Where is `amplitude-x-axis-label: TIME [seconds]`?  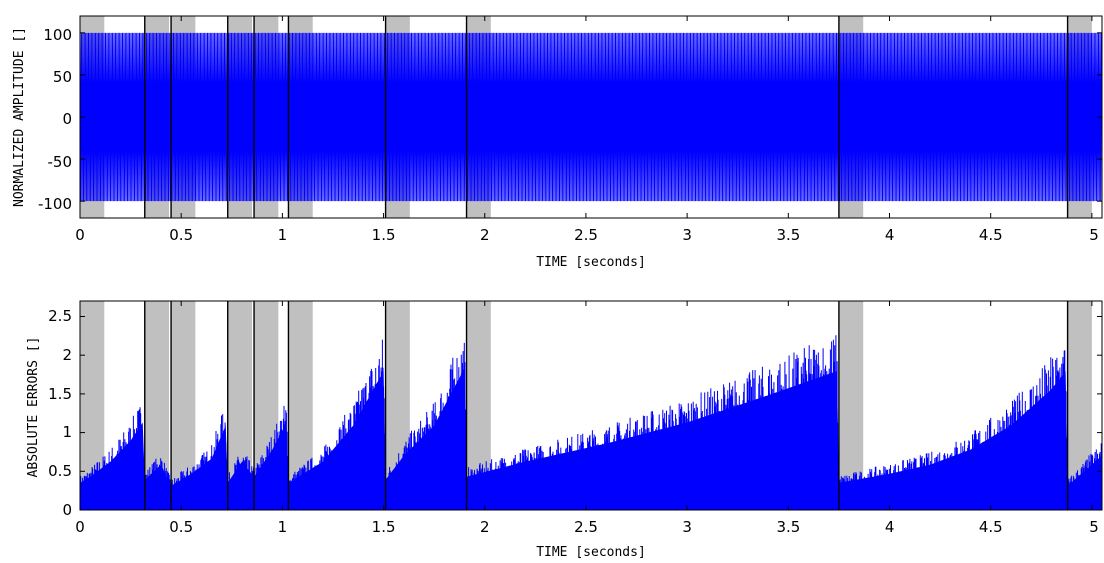
amplitude-x-axis-label: TIME [seconds] is located at coordinates (591, 262).